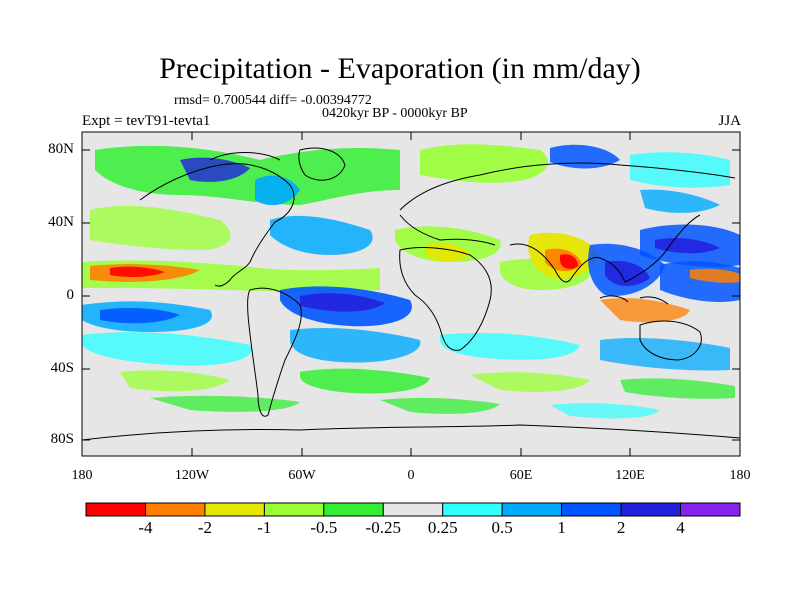 Image resolution: width=800 pixels, height=600 pixels. I want to click on colorbar-label: -4, so click(145, 527).